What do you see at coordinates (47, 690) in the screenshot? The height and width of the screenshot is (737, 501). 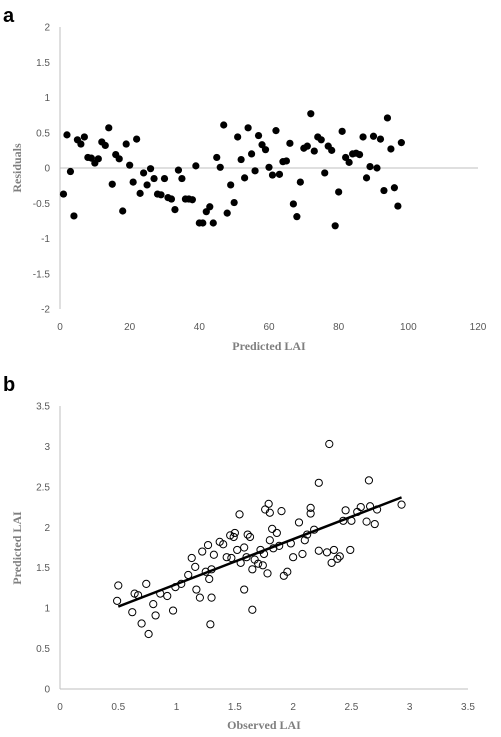 I see `b-y-tick-label: 0` at bounding box center [47, 690].